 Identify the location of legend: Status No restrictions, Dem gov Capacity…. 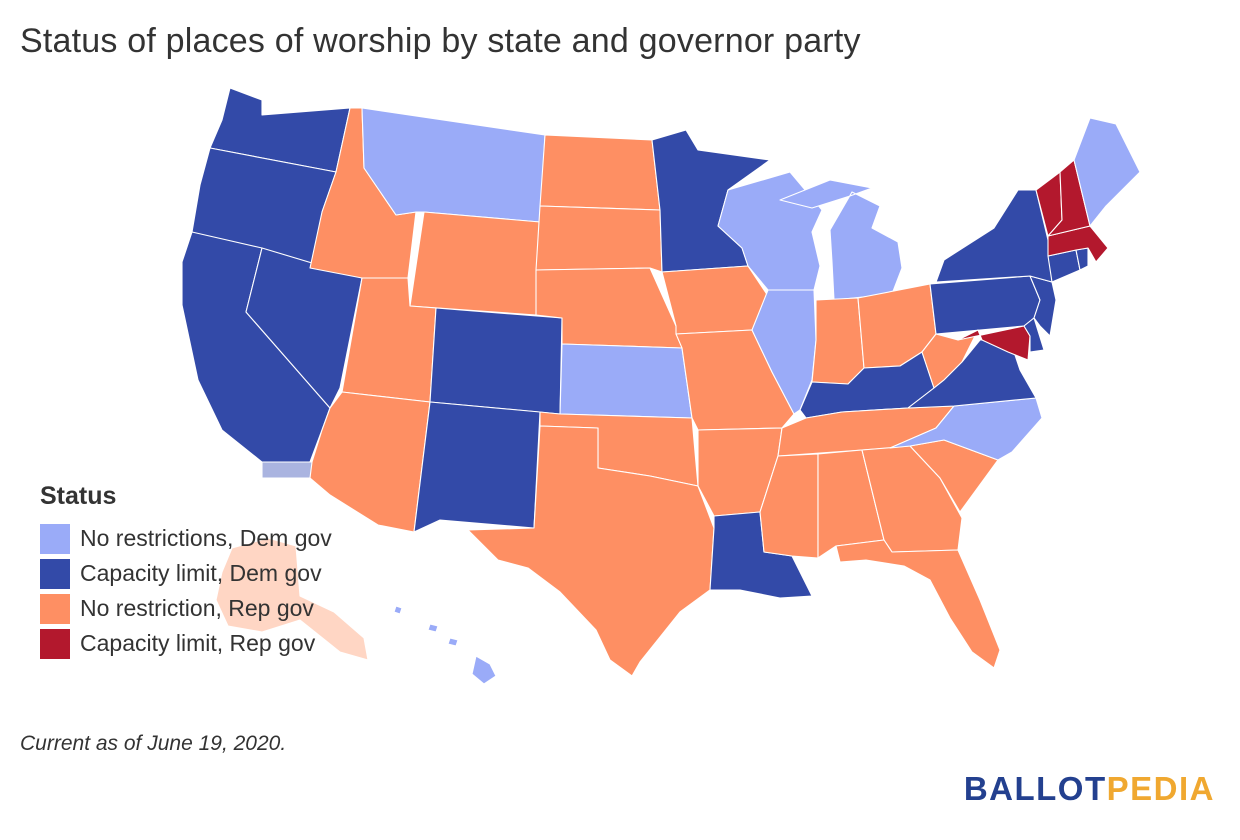
(186, 571).